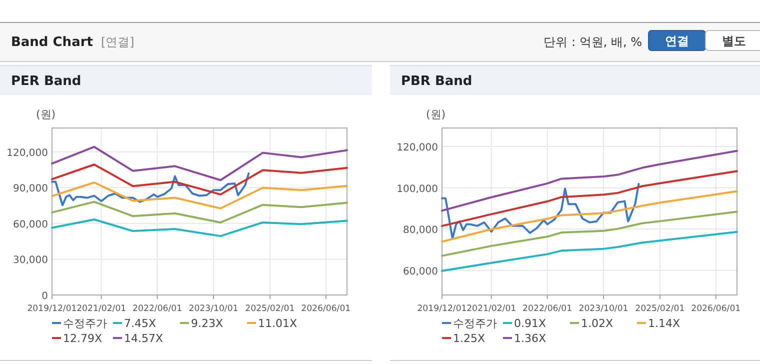 This screenshot has width=760, height=364. What do you see at coordinates (46, 81) in the screenshot?
I see `chart-title: PER Band` at bounding box center [46, 81].